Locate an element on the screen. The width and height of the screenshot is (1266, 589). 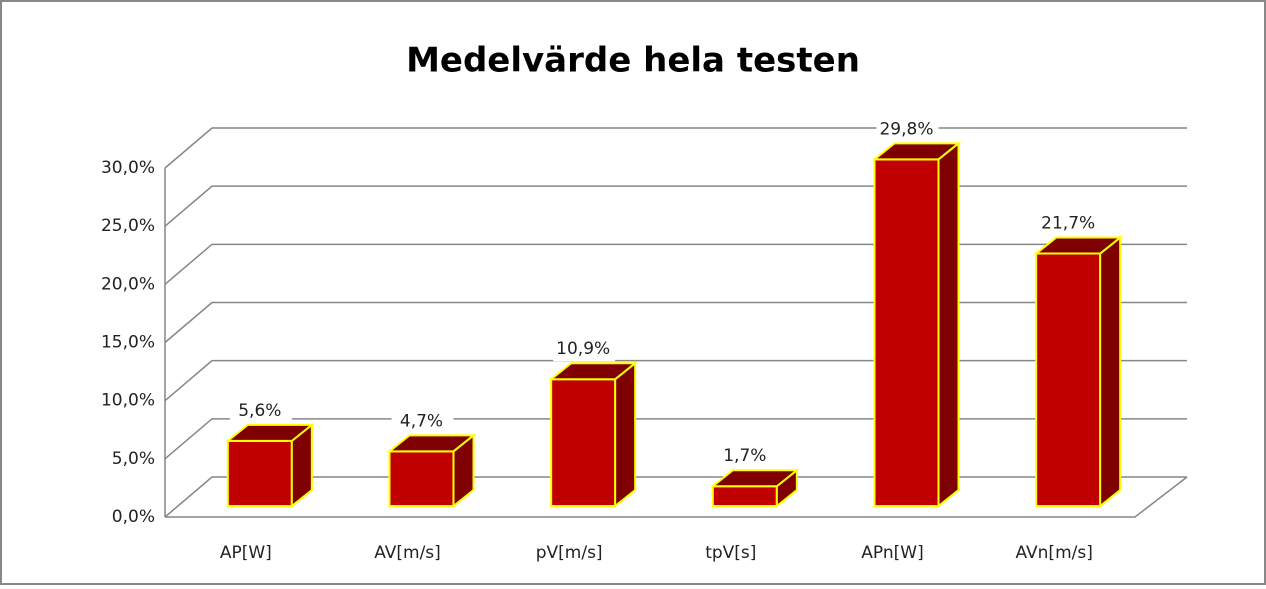
floor is located at coordinates (676, 497).